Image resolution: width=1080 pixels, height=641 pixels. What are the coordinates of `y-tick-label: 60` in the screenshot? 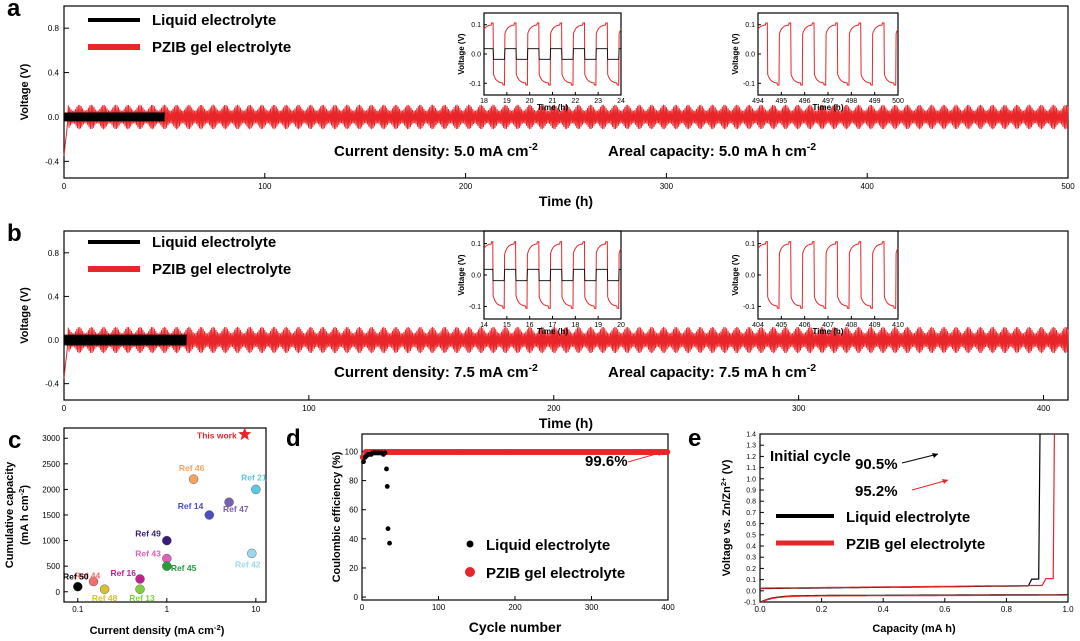 It's located at (353, 510).